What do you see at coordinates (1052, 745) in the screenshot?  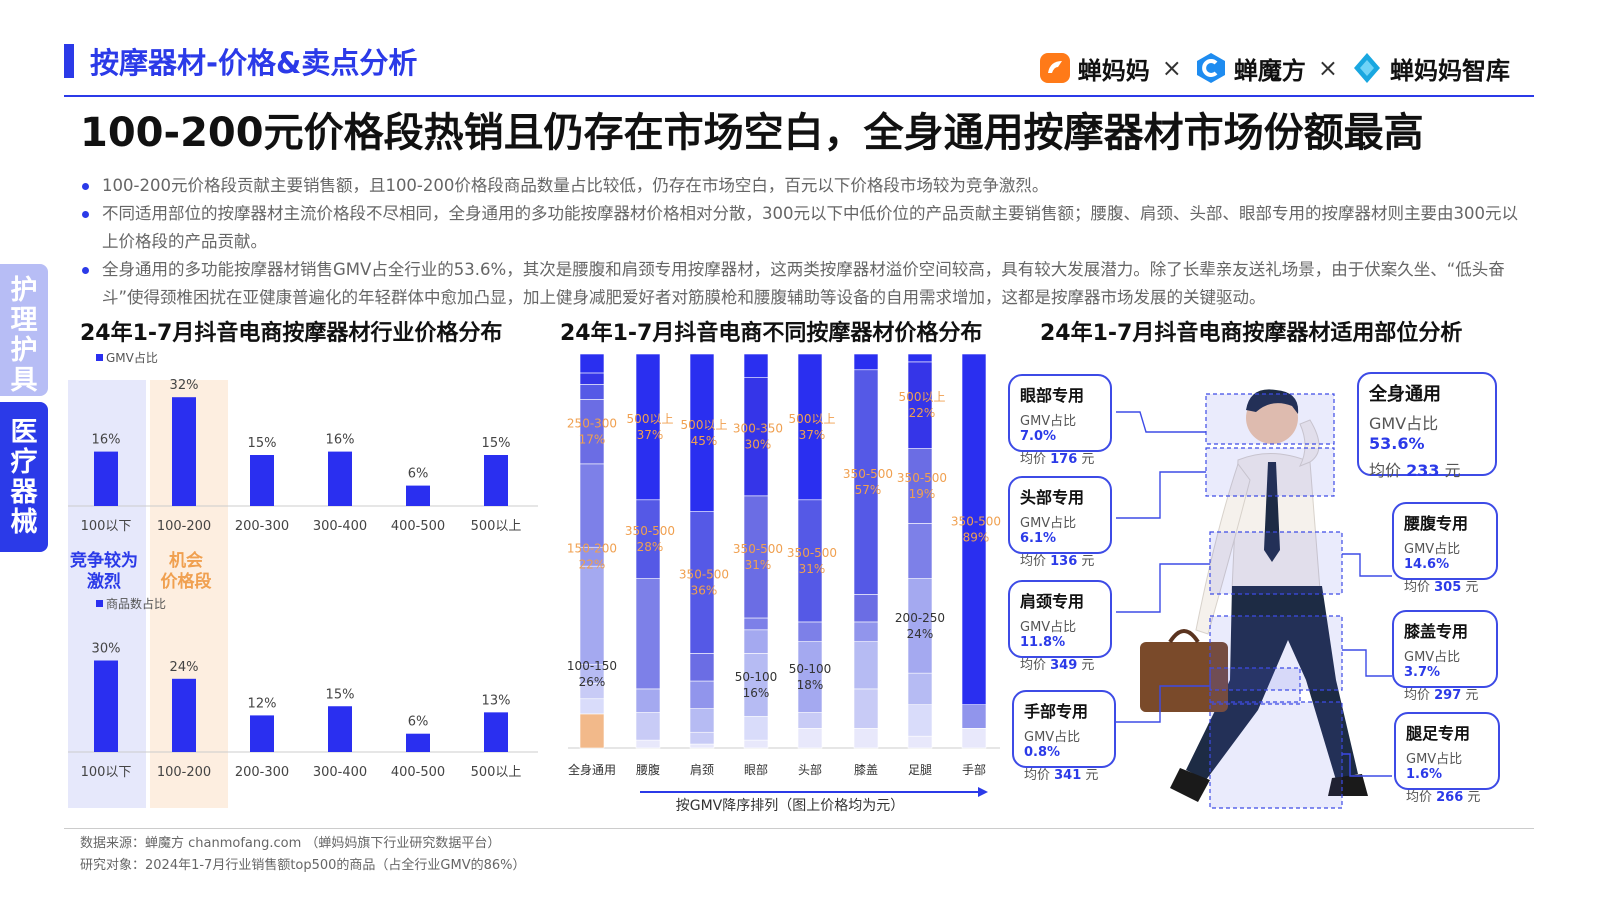 I see `gmv-share: GMV占比 0.8%` at bounding box center [1052, 745].